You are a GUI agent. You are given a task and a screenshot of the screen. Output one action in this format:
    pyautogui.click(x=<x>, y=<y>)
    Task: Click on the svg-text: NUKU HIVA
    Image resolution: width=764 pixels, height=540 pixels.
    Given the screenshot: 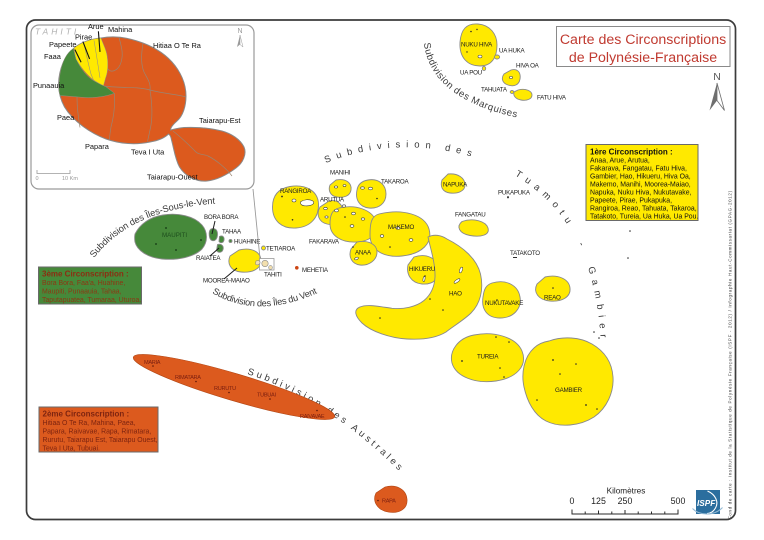 What is the action you would take?
    pyautogui.click(x=477, y=45)
    